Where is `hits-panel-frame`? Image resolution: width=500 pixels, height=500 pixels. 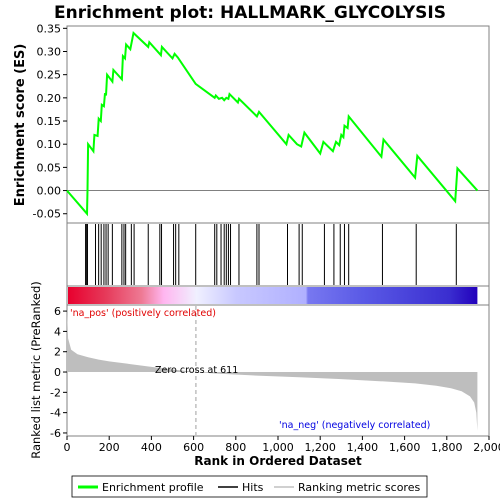 hits-panel-frame is located at coordinates (278, 254).